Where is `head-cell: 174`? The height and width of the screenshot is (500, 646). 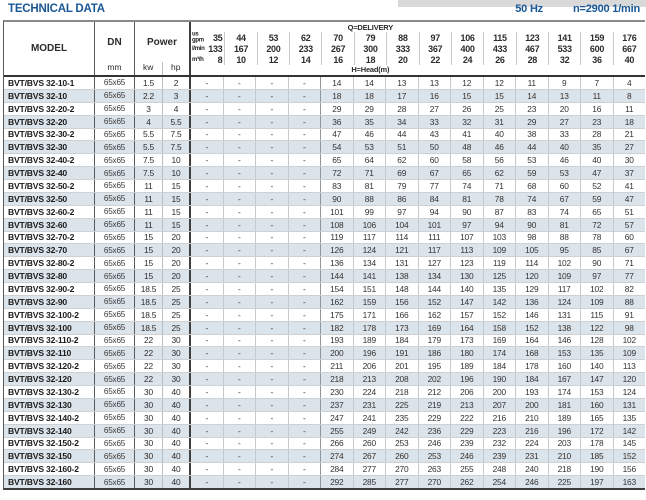 head-cell: 174 is located at coordinates (499, 353).